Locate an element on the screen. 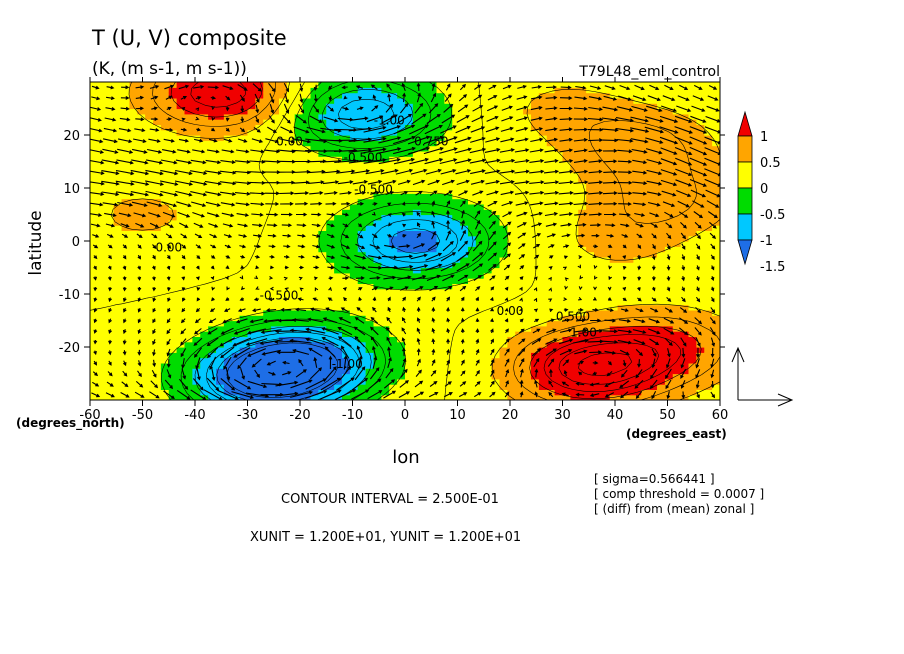 The width and height of the screenshot is (904, 654). contour-segment is located at coordinates (165, 113).